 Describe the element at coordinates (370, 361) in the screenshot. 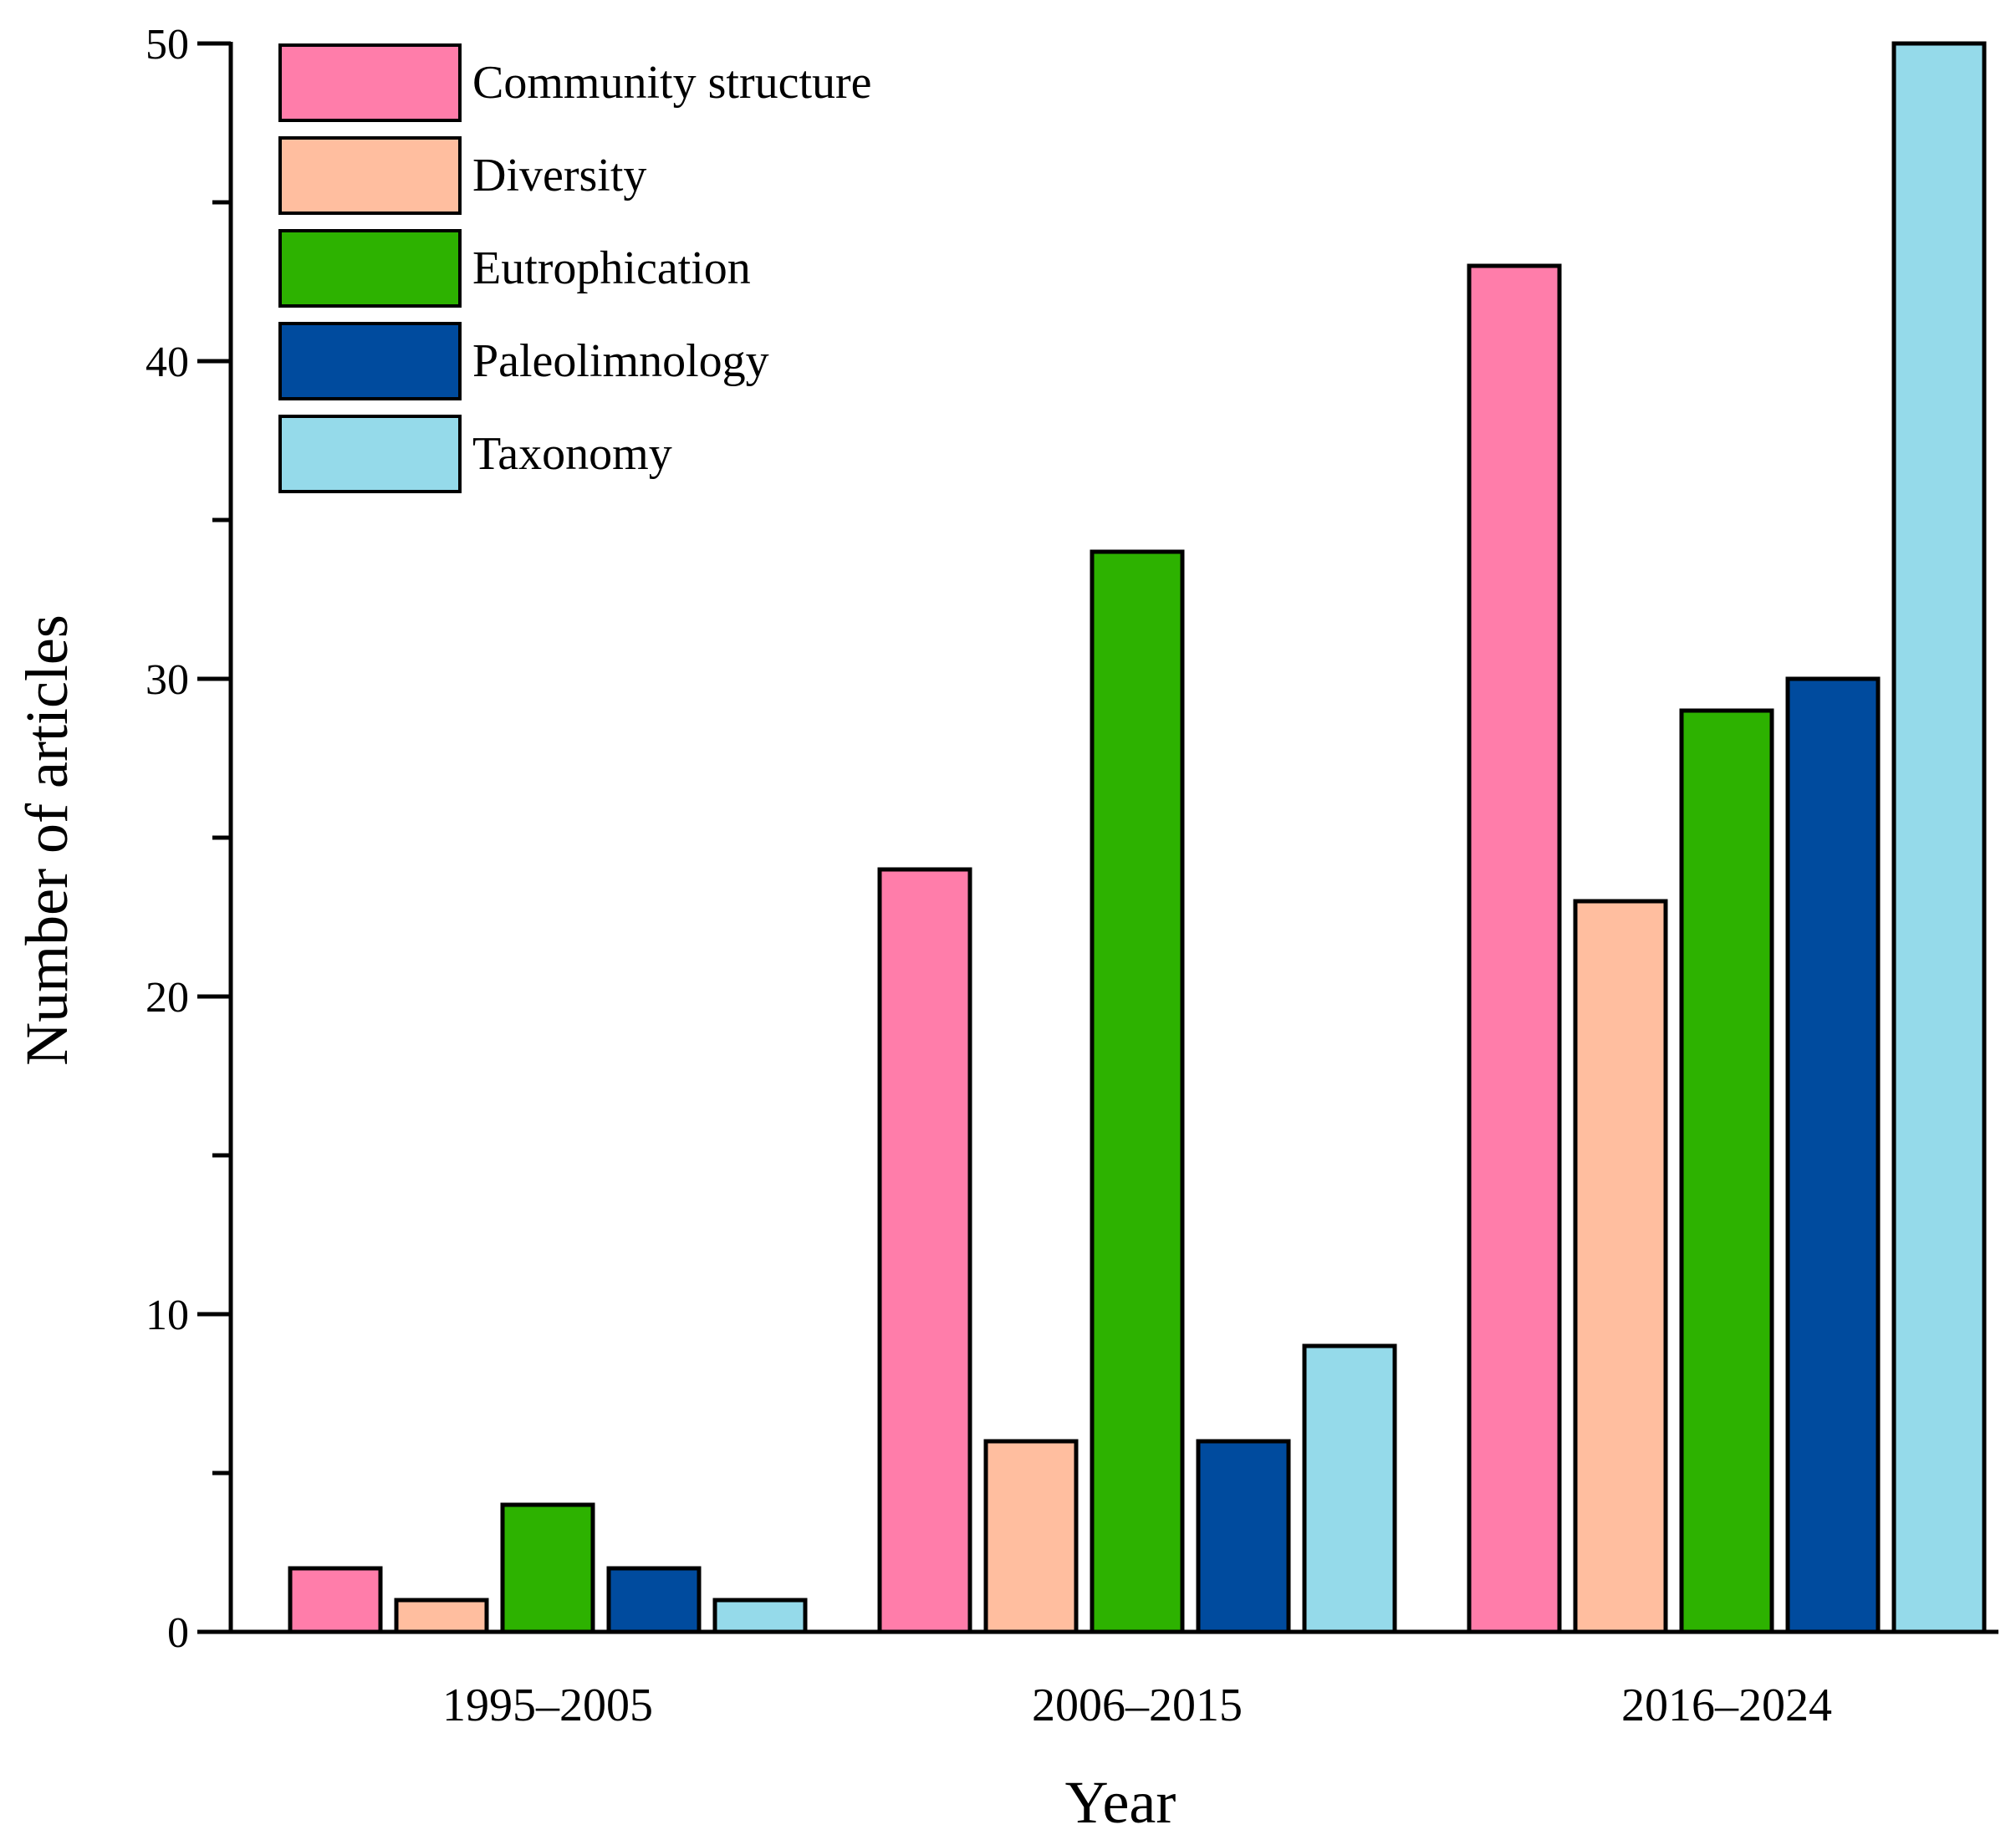

I see `legend-swatch-paleolimnology` at that location.